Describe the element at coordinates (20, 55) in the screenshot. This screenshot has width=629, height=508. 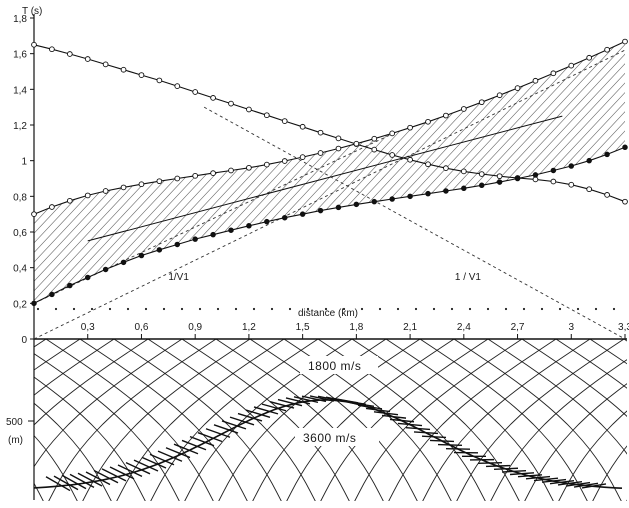
I see `y-tick-label: 1,6` at that location.